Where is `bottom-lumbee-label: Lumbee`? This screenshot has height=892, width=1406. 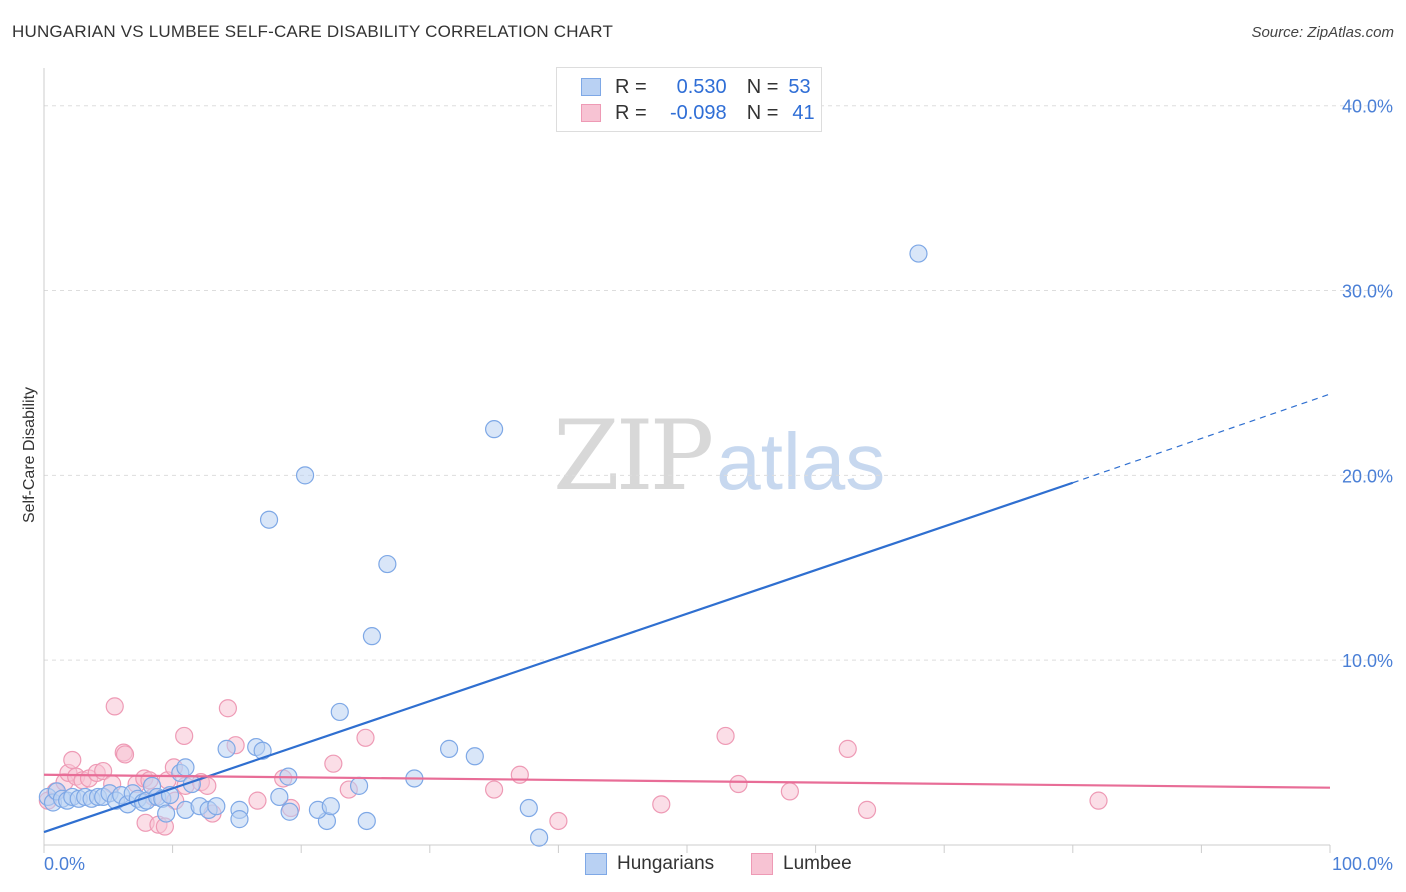
bottom-lumbee-label: Lumbee is located at coordinates (817, 863).